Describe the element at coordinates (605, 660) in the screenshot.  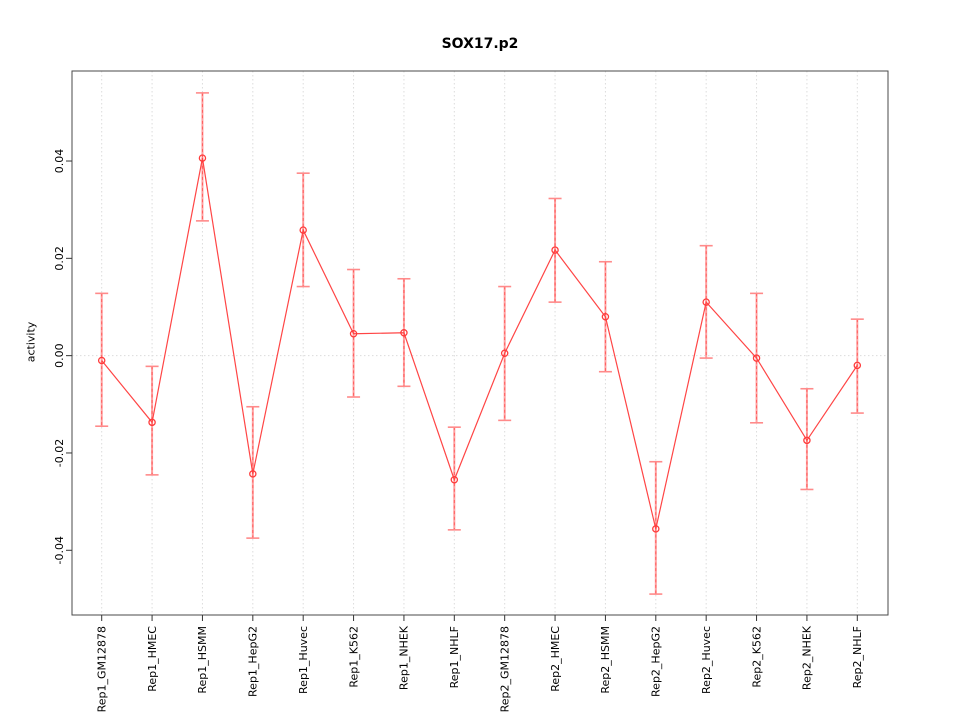
I see `x-tick-label: Rep2_HSMM` at that location.